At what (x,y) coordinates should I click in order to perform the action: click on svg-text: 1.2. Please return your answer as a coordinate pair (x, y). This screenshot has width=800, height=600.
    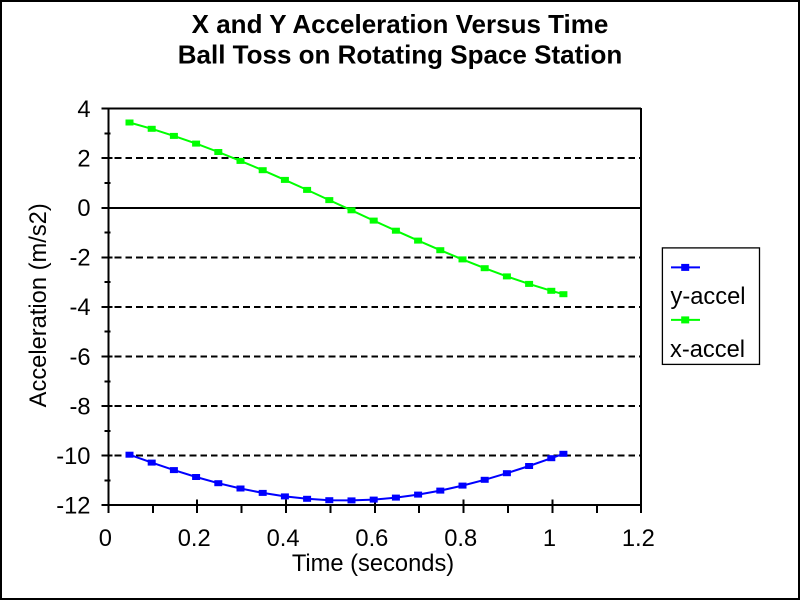
    Looking at the image, I should click on (638, 539).